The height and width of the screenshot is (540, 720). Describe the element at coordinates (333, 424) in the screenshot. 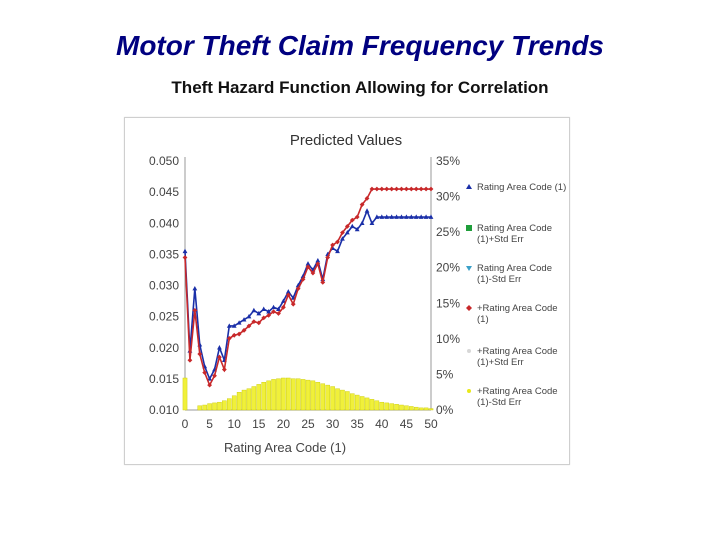

I see `x-tick-label: 30` at that location.